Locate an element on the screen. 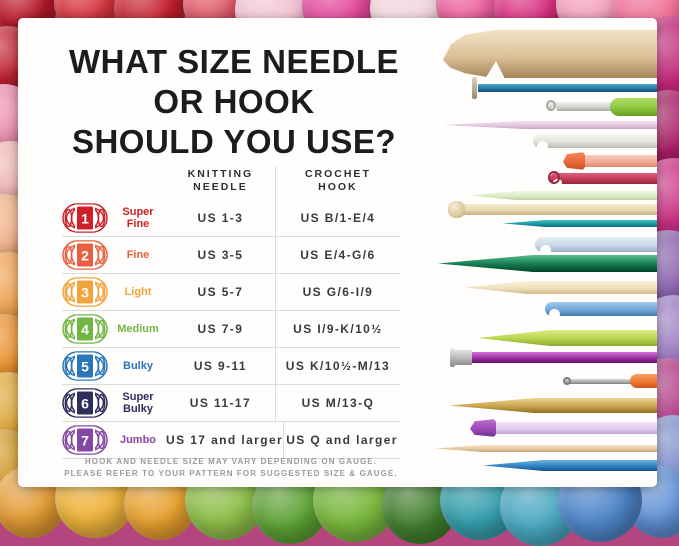 Image resolution: width=679 pixels, height=546 pixels. yarn-weight-number: 5 is located at coordinates (85, 367).